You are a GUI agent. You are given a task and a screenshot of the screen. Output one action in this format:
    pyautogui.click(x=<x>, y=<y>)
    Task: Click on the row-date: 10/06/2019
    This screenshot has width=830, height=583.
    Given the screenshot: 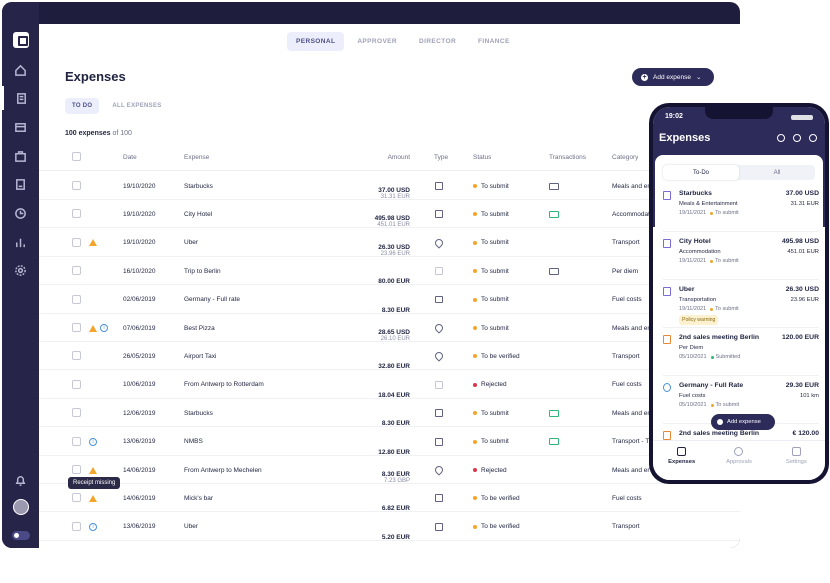 What is the action you would take?
    pyautogui.click(x=139, y=385)
    